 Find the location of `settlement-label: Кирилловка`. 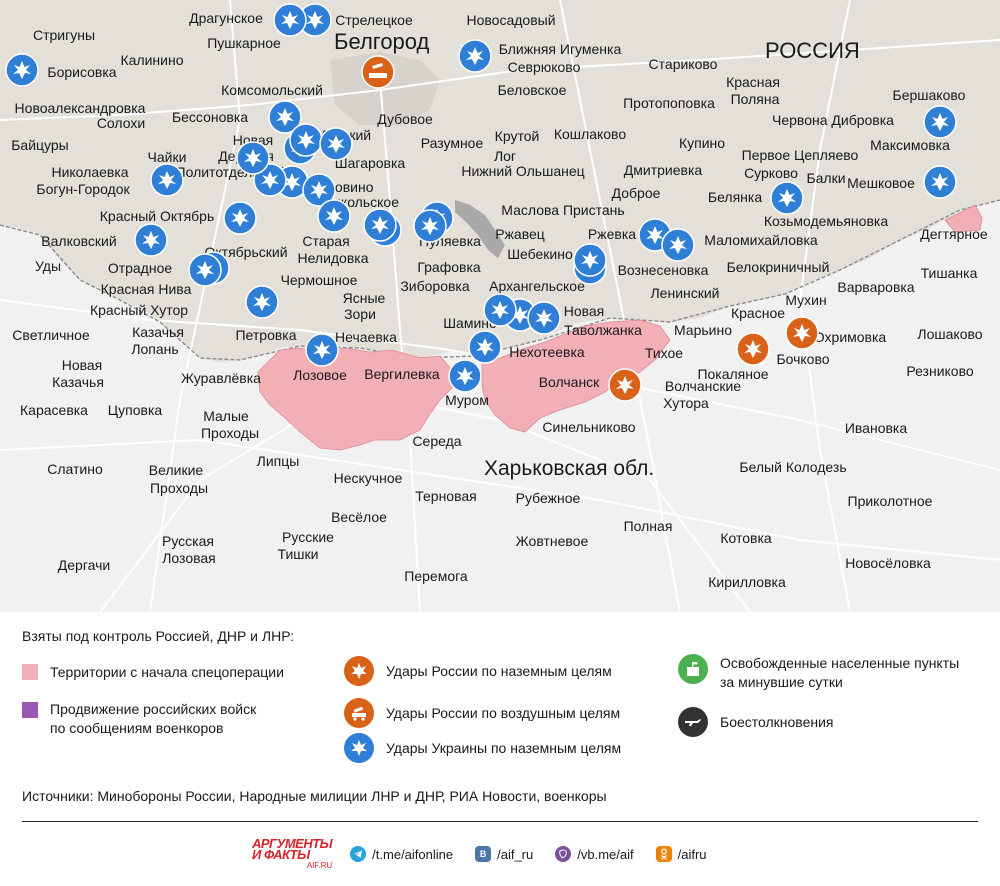

settlement-label: Кирилловка is located at coordinates (747, 582).